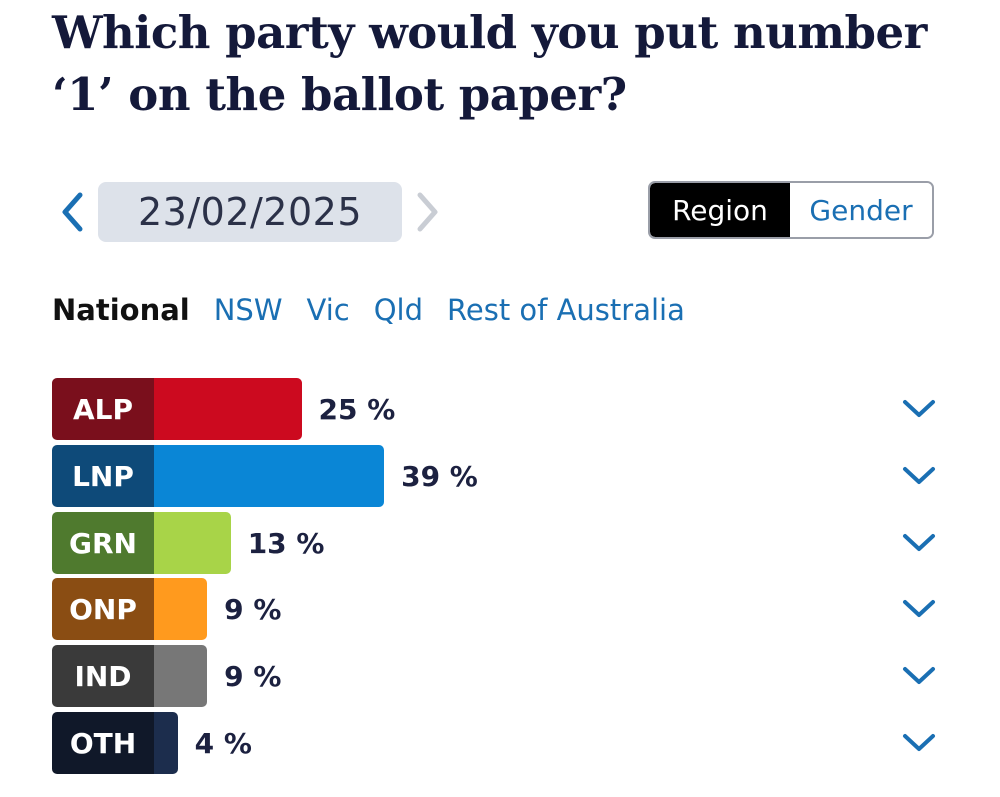 The height and width of the screenshot is (797, 1000). I want to click on bar-value-onp: 9 %, so click(253, 609).